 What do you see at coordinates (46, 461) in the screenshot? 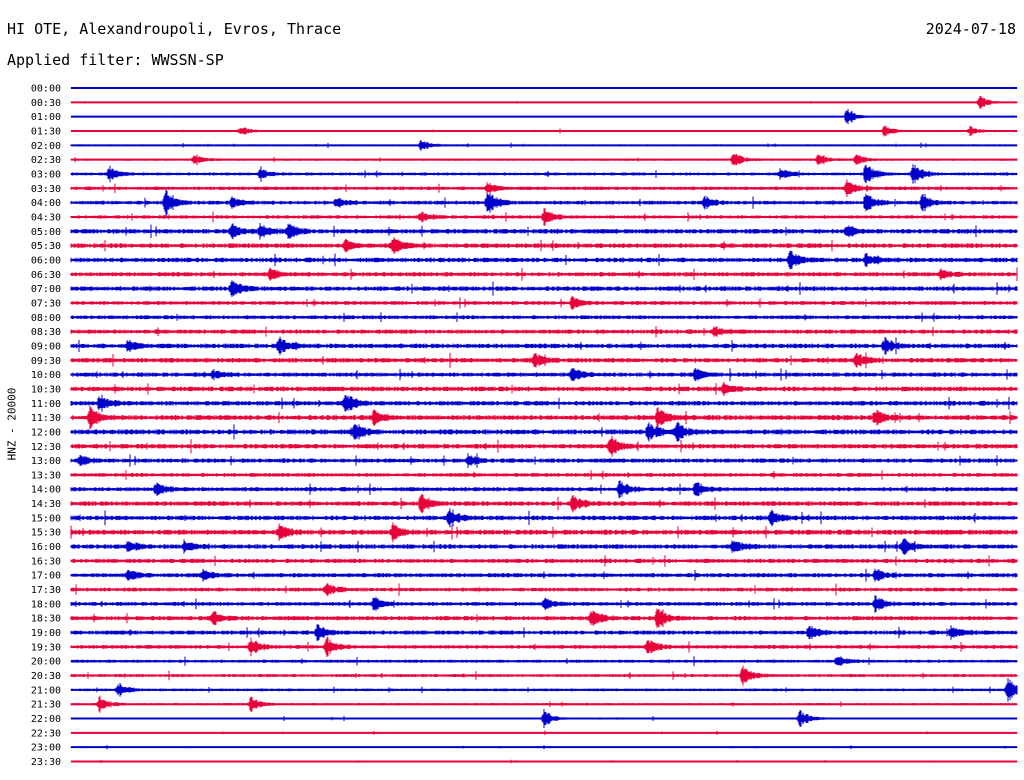
I see `time-label-1300: 13:00` at bounding box center [46, 461].